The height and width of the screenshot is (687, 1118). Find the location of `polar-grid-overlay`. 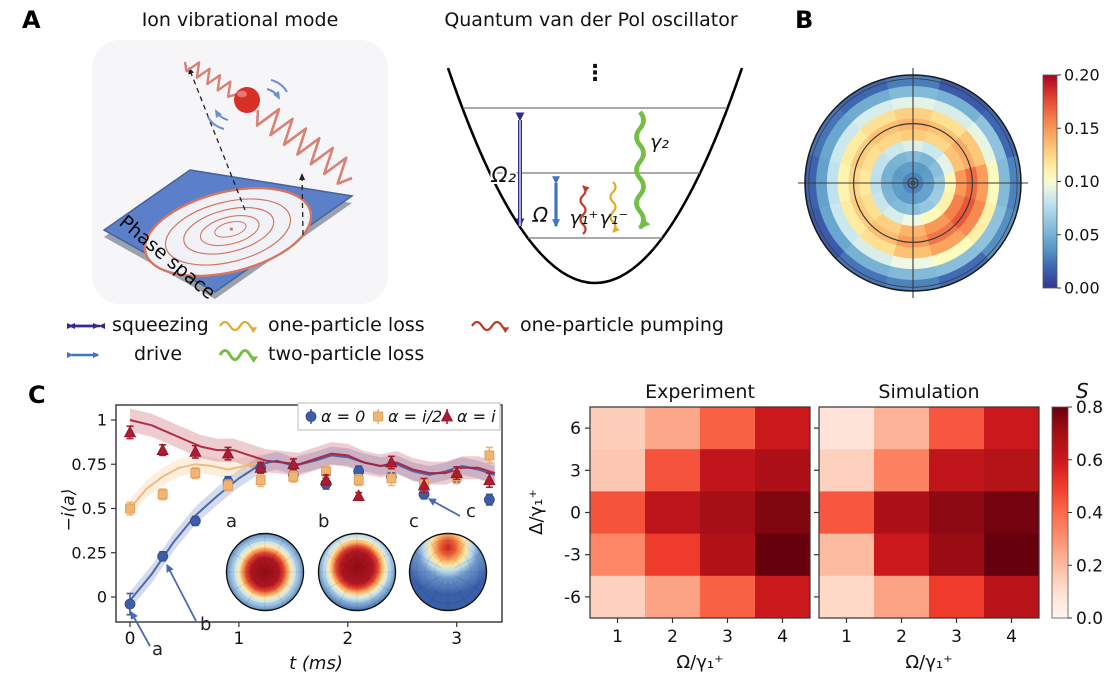

polar-grid-overlay is located at coordinates (913, 183).